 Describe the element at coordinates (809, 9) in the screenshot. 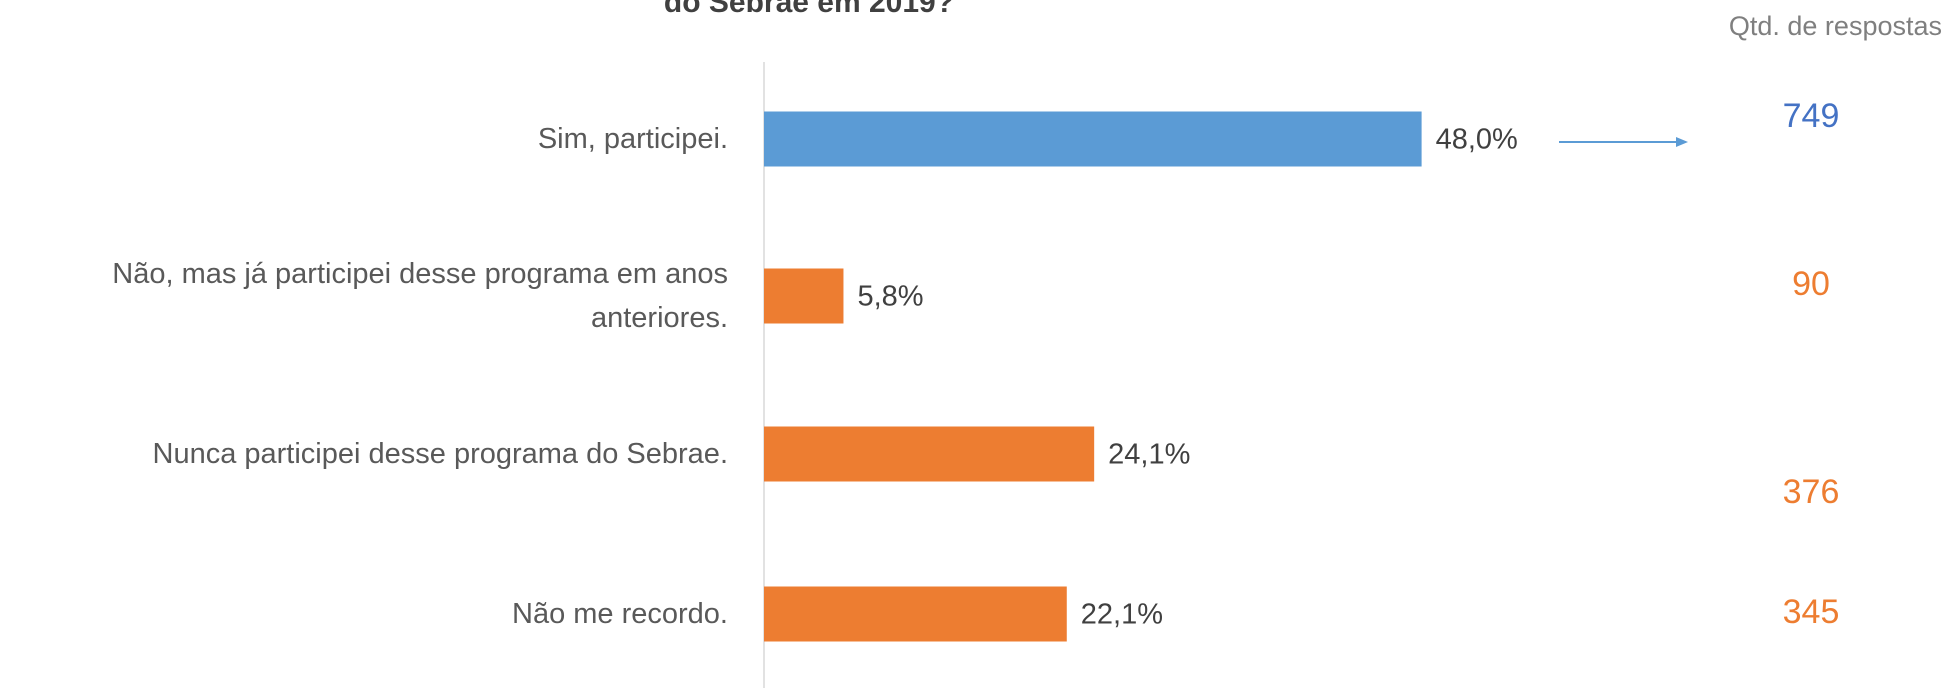

I see `chart-title: do Sebrae em 2019?` at that location.